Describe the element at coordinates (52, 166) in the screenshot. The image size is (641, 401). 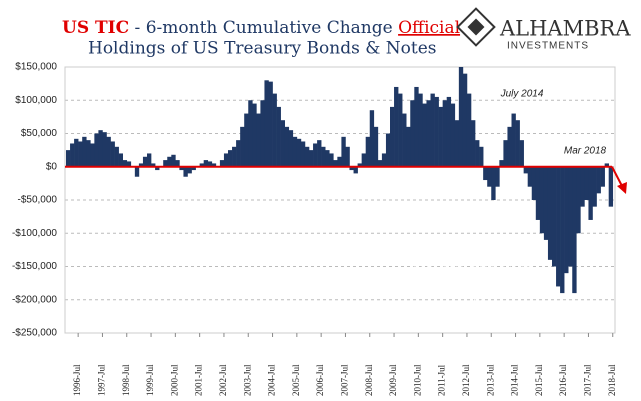
I see `y-tick-label: $0` at that location.